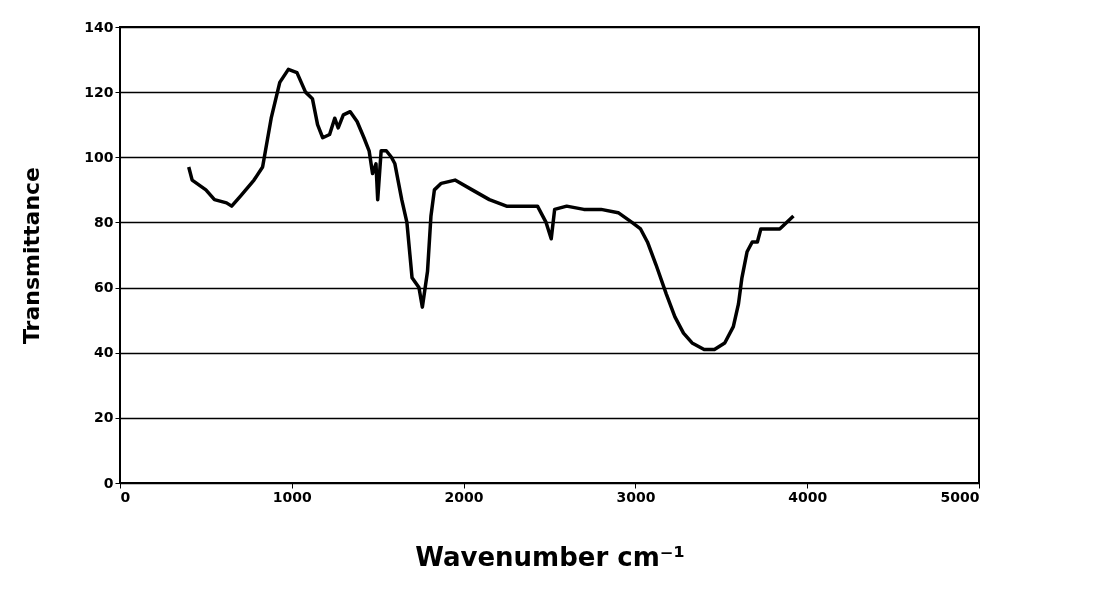 Image resolution: width=1098 pixels, height=607 pixels. What do you see at coordinates (550, 556) in the screenshot?
I see `x-axis-title: Wavenumber cm⁻¹` at bounding box center [550, 556].